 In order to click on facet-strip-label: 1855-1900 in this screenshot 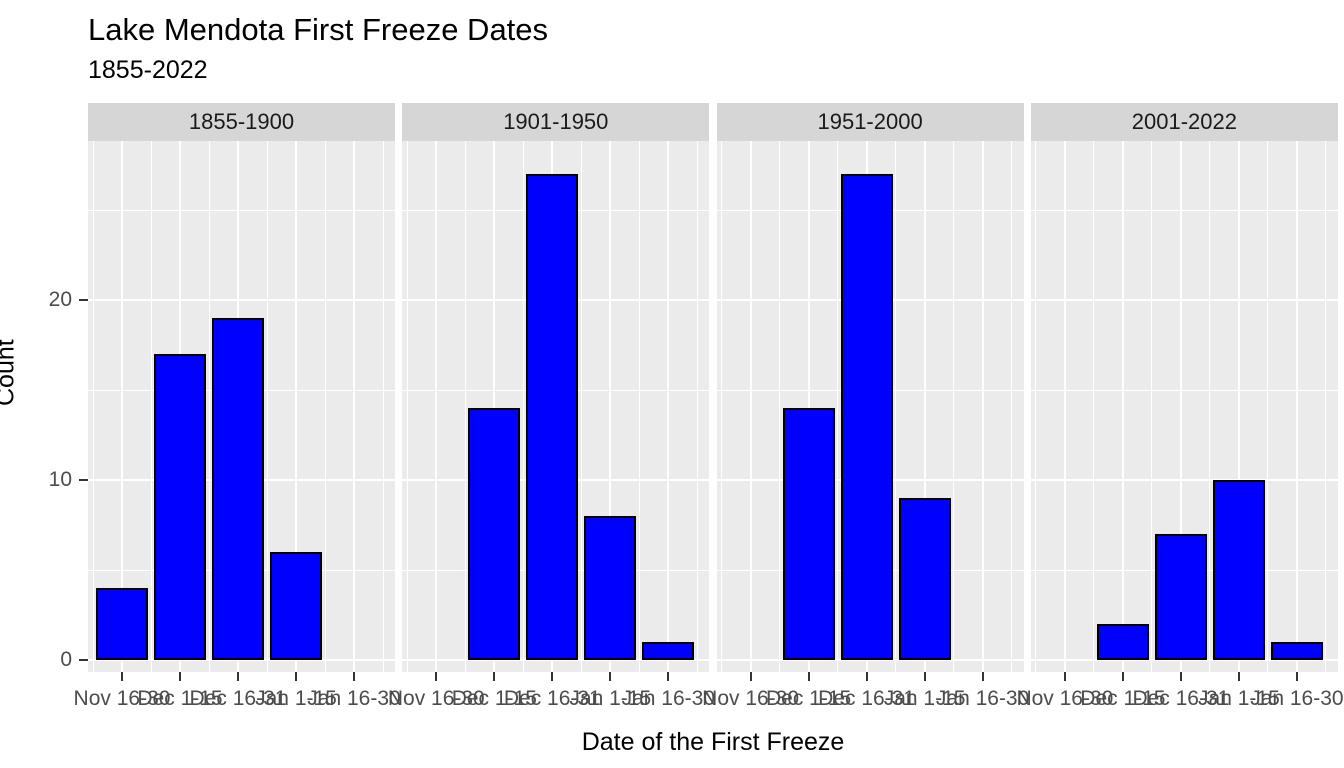, I will do `click(241, 122)`.